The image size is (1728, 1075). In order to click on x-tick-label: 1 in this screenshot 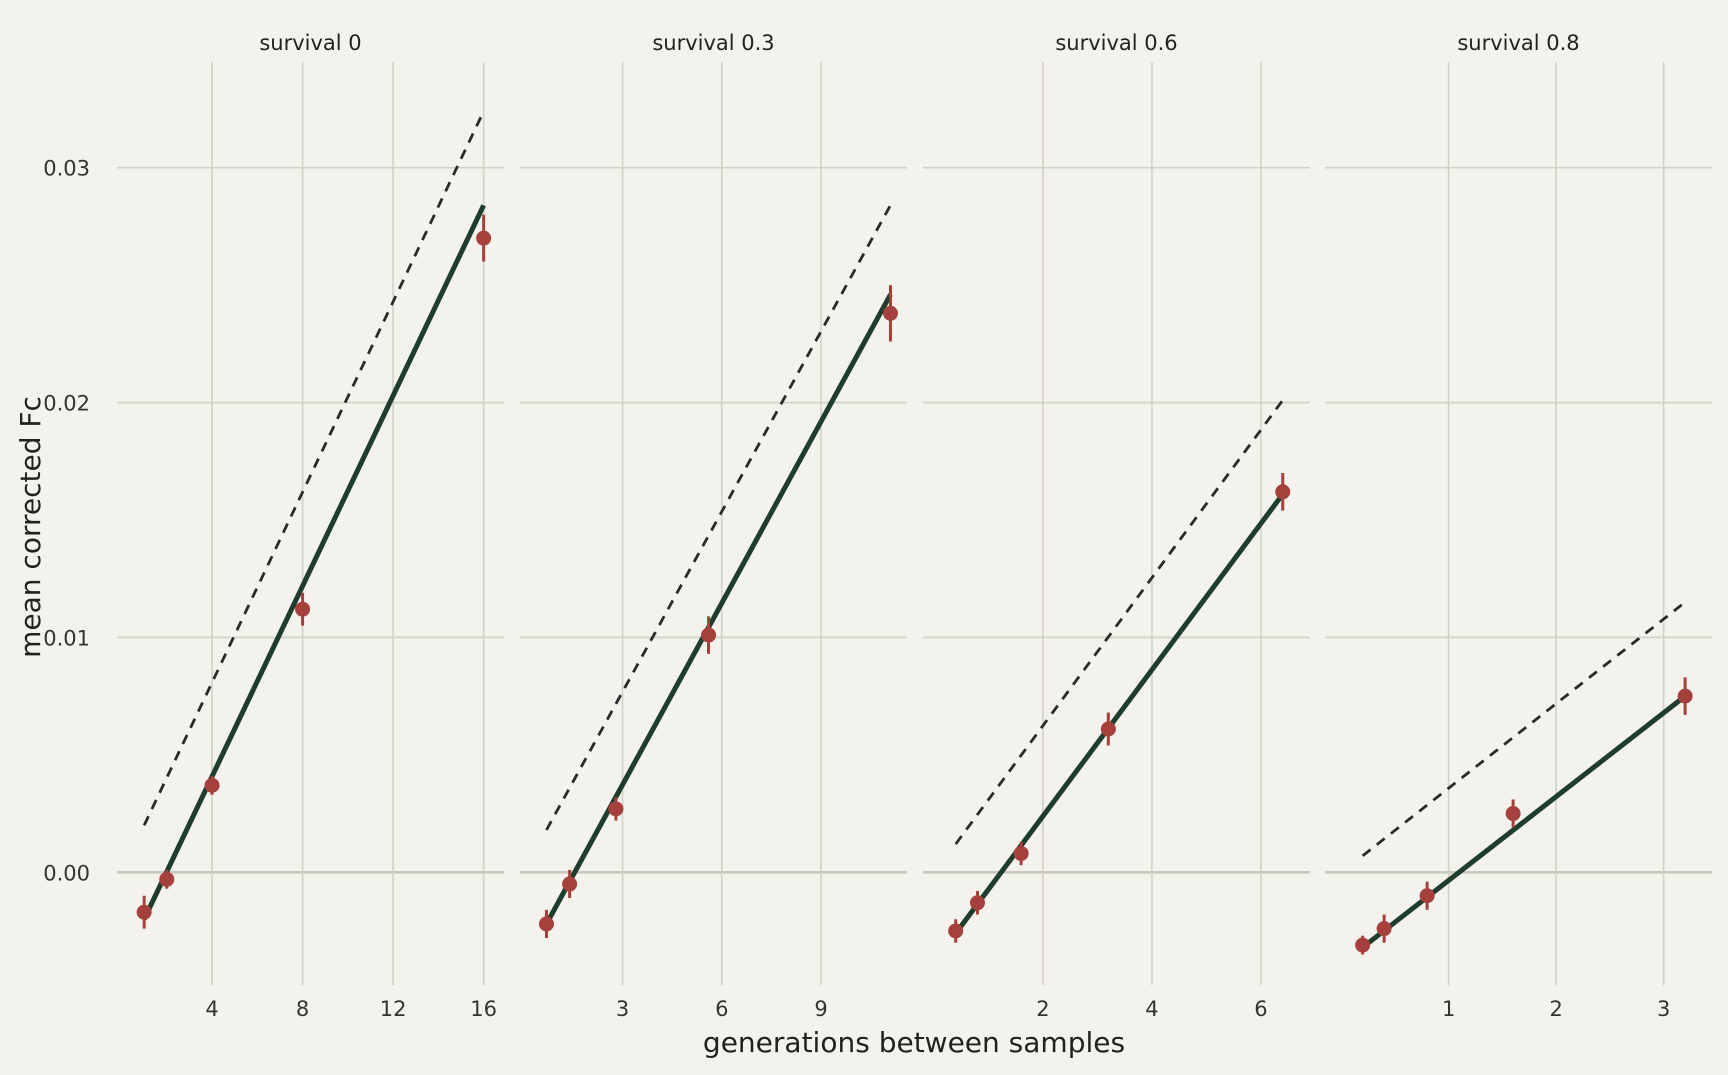, I will do `click(1448, 1009)`.